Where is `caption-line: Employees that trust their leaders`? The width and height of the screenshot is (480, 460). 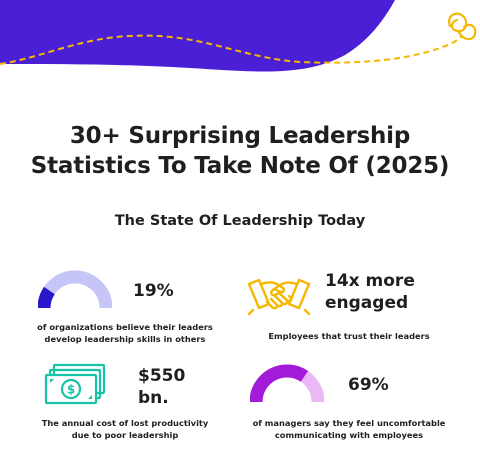 caption-line: Employees that trust their leaders is located at coordinates (349, 336).